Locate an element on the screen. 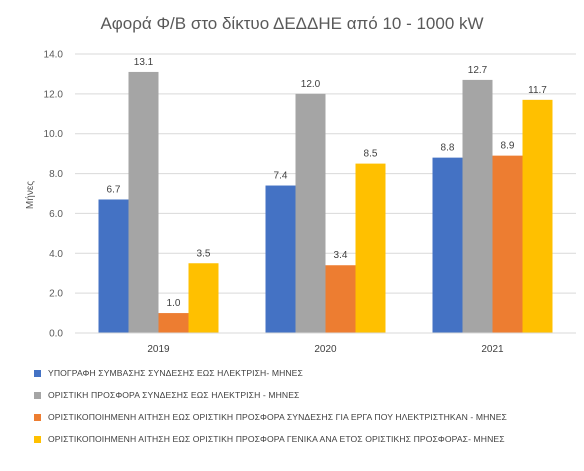  y-axis-ticks: 0.0 2.0 4.0 6.0 8.0 10.0 12.0 14.0 is located at coordinates (54, 195).